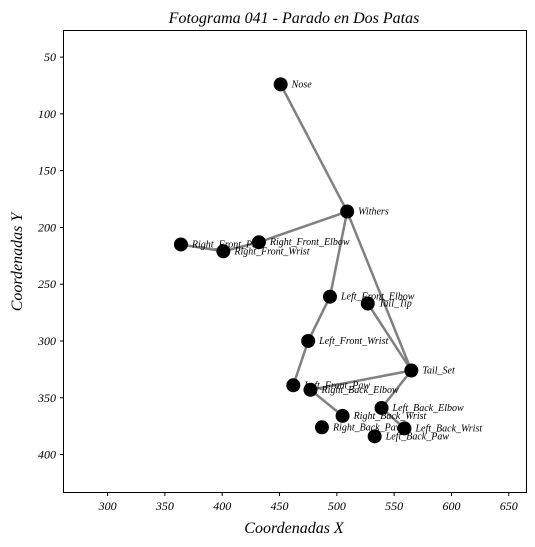 The image size is (535, 547). I want to click on keypoint-tail-set, so click(411, 370).